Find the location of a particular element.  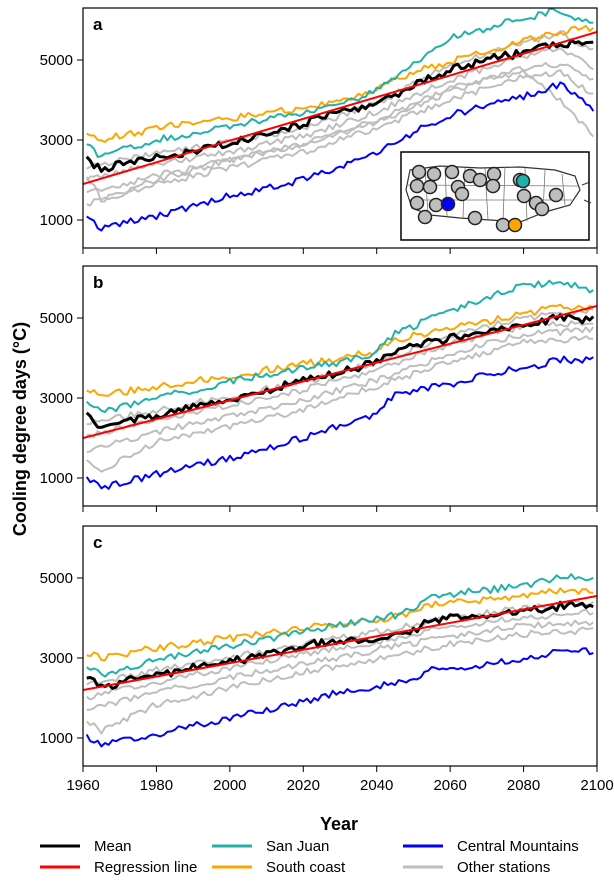

x-tick-label: 2100 is located at coordinates (596, 785).